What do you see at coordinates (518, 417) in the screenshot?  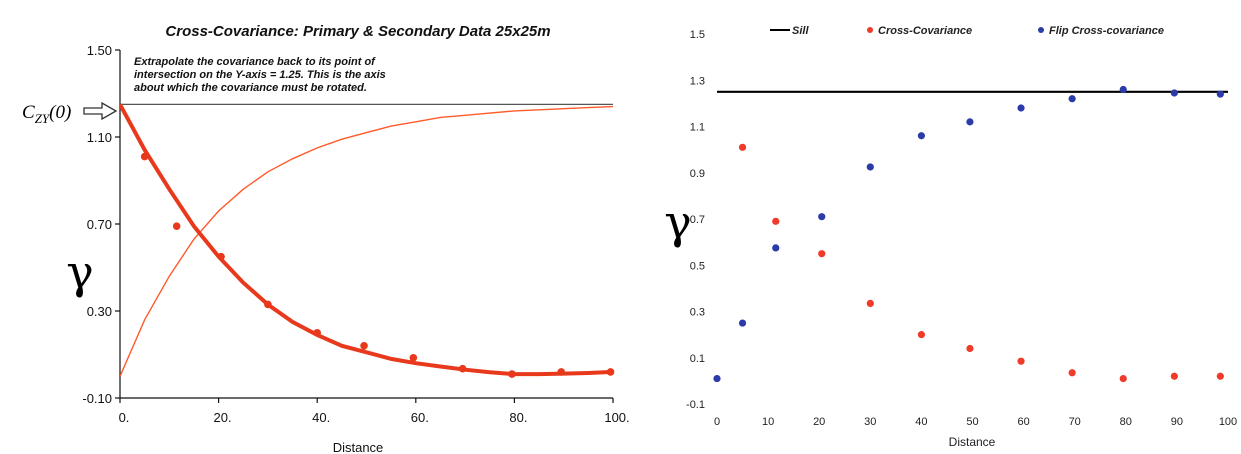 I see `x-tick-label: 80.` at bounding box center [518, 417].